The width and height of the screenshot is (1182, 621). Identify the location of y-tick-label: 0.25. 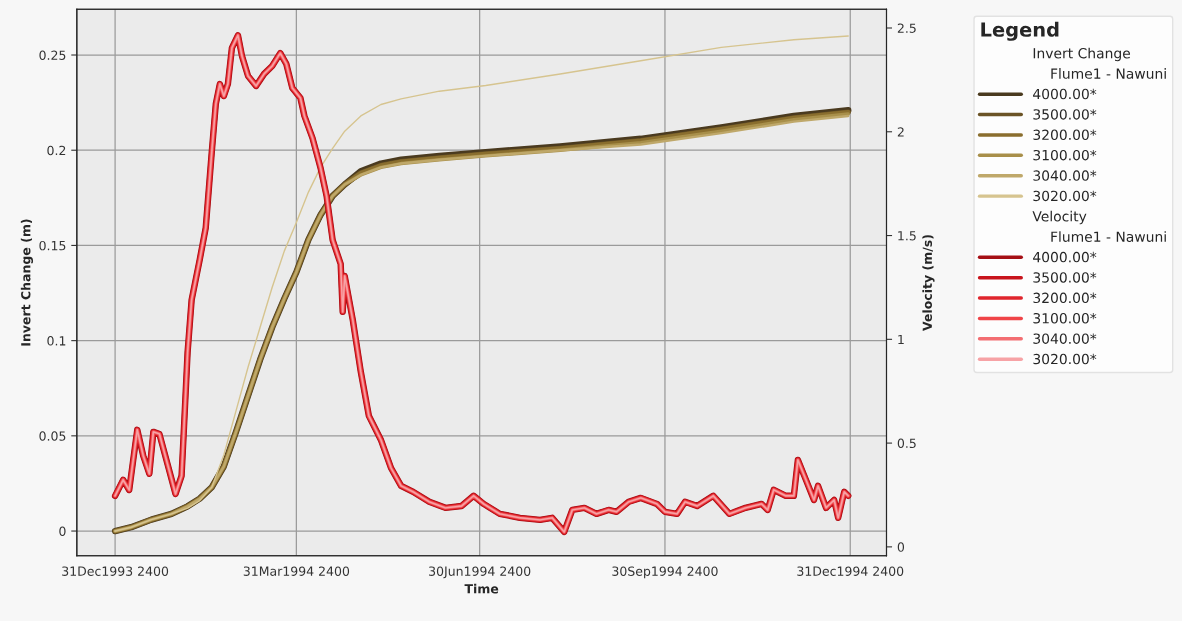
(52, 55).